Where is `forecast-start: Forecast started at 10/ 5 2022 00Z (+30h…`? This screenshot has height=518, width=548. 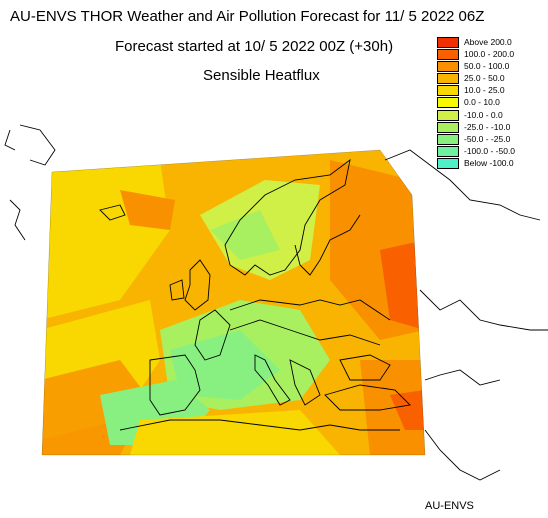 forecast-start: Forecast started at 10/ 5 2022 00Z (+30h… is located at coordinates (254, 46).